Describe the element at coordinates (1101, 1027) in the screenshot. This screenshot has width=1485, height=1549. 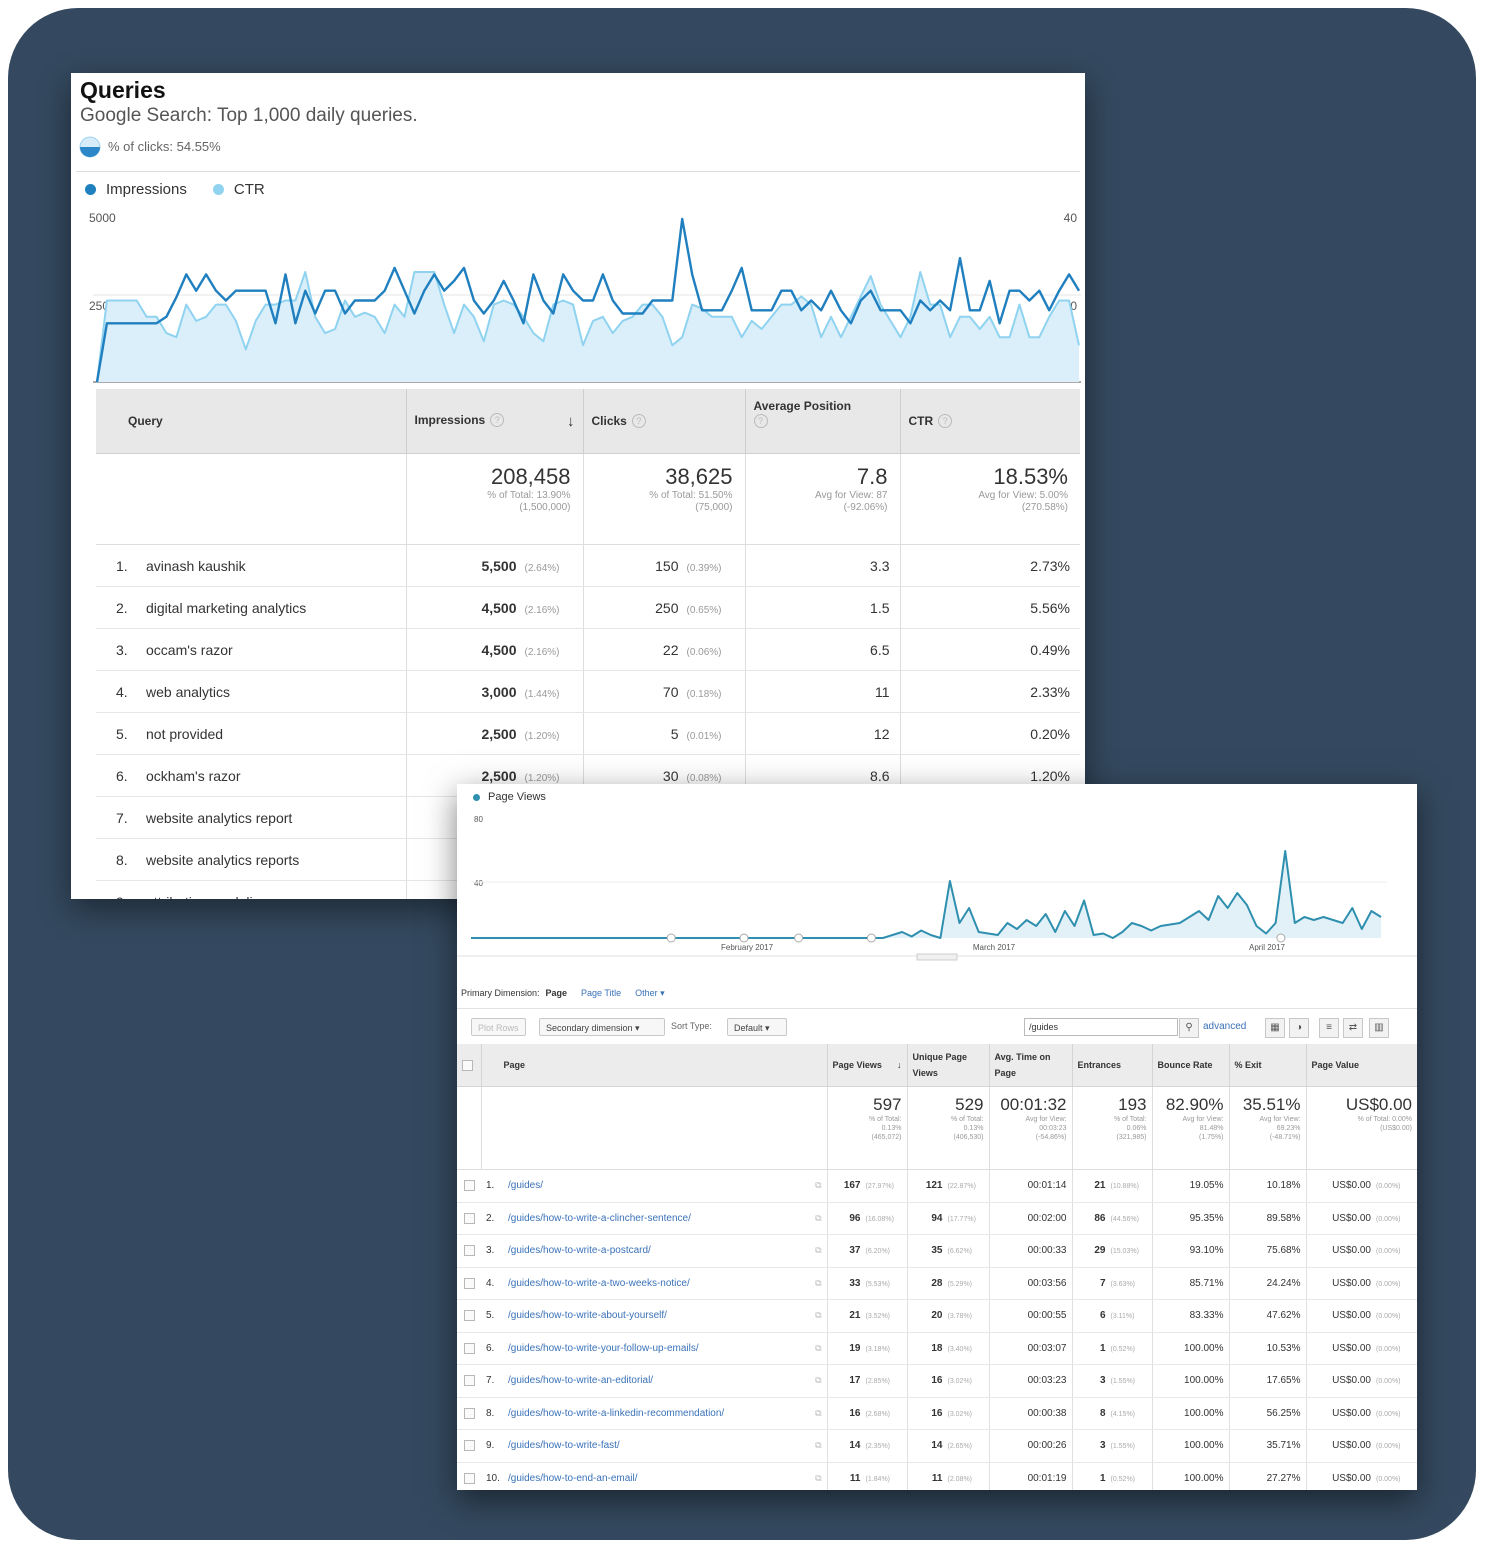
I see `search-input: /guides` at that location.